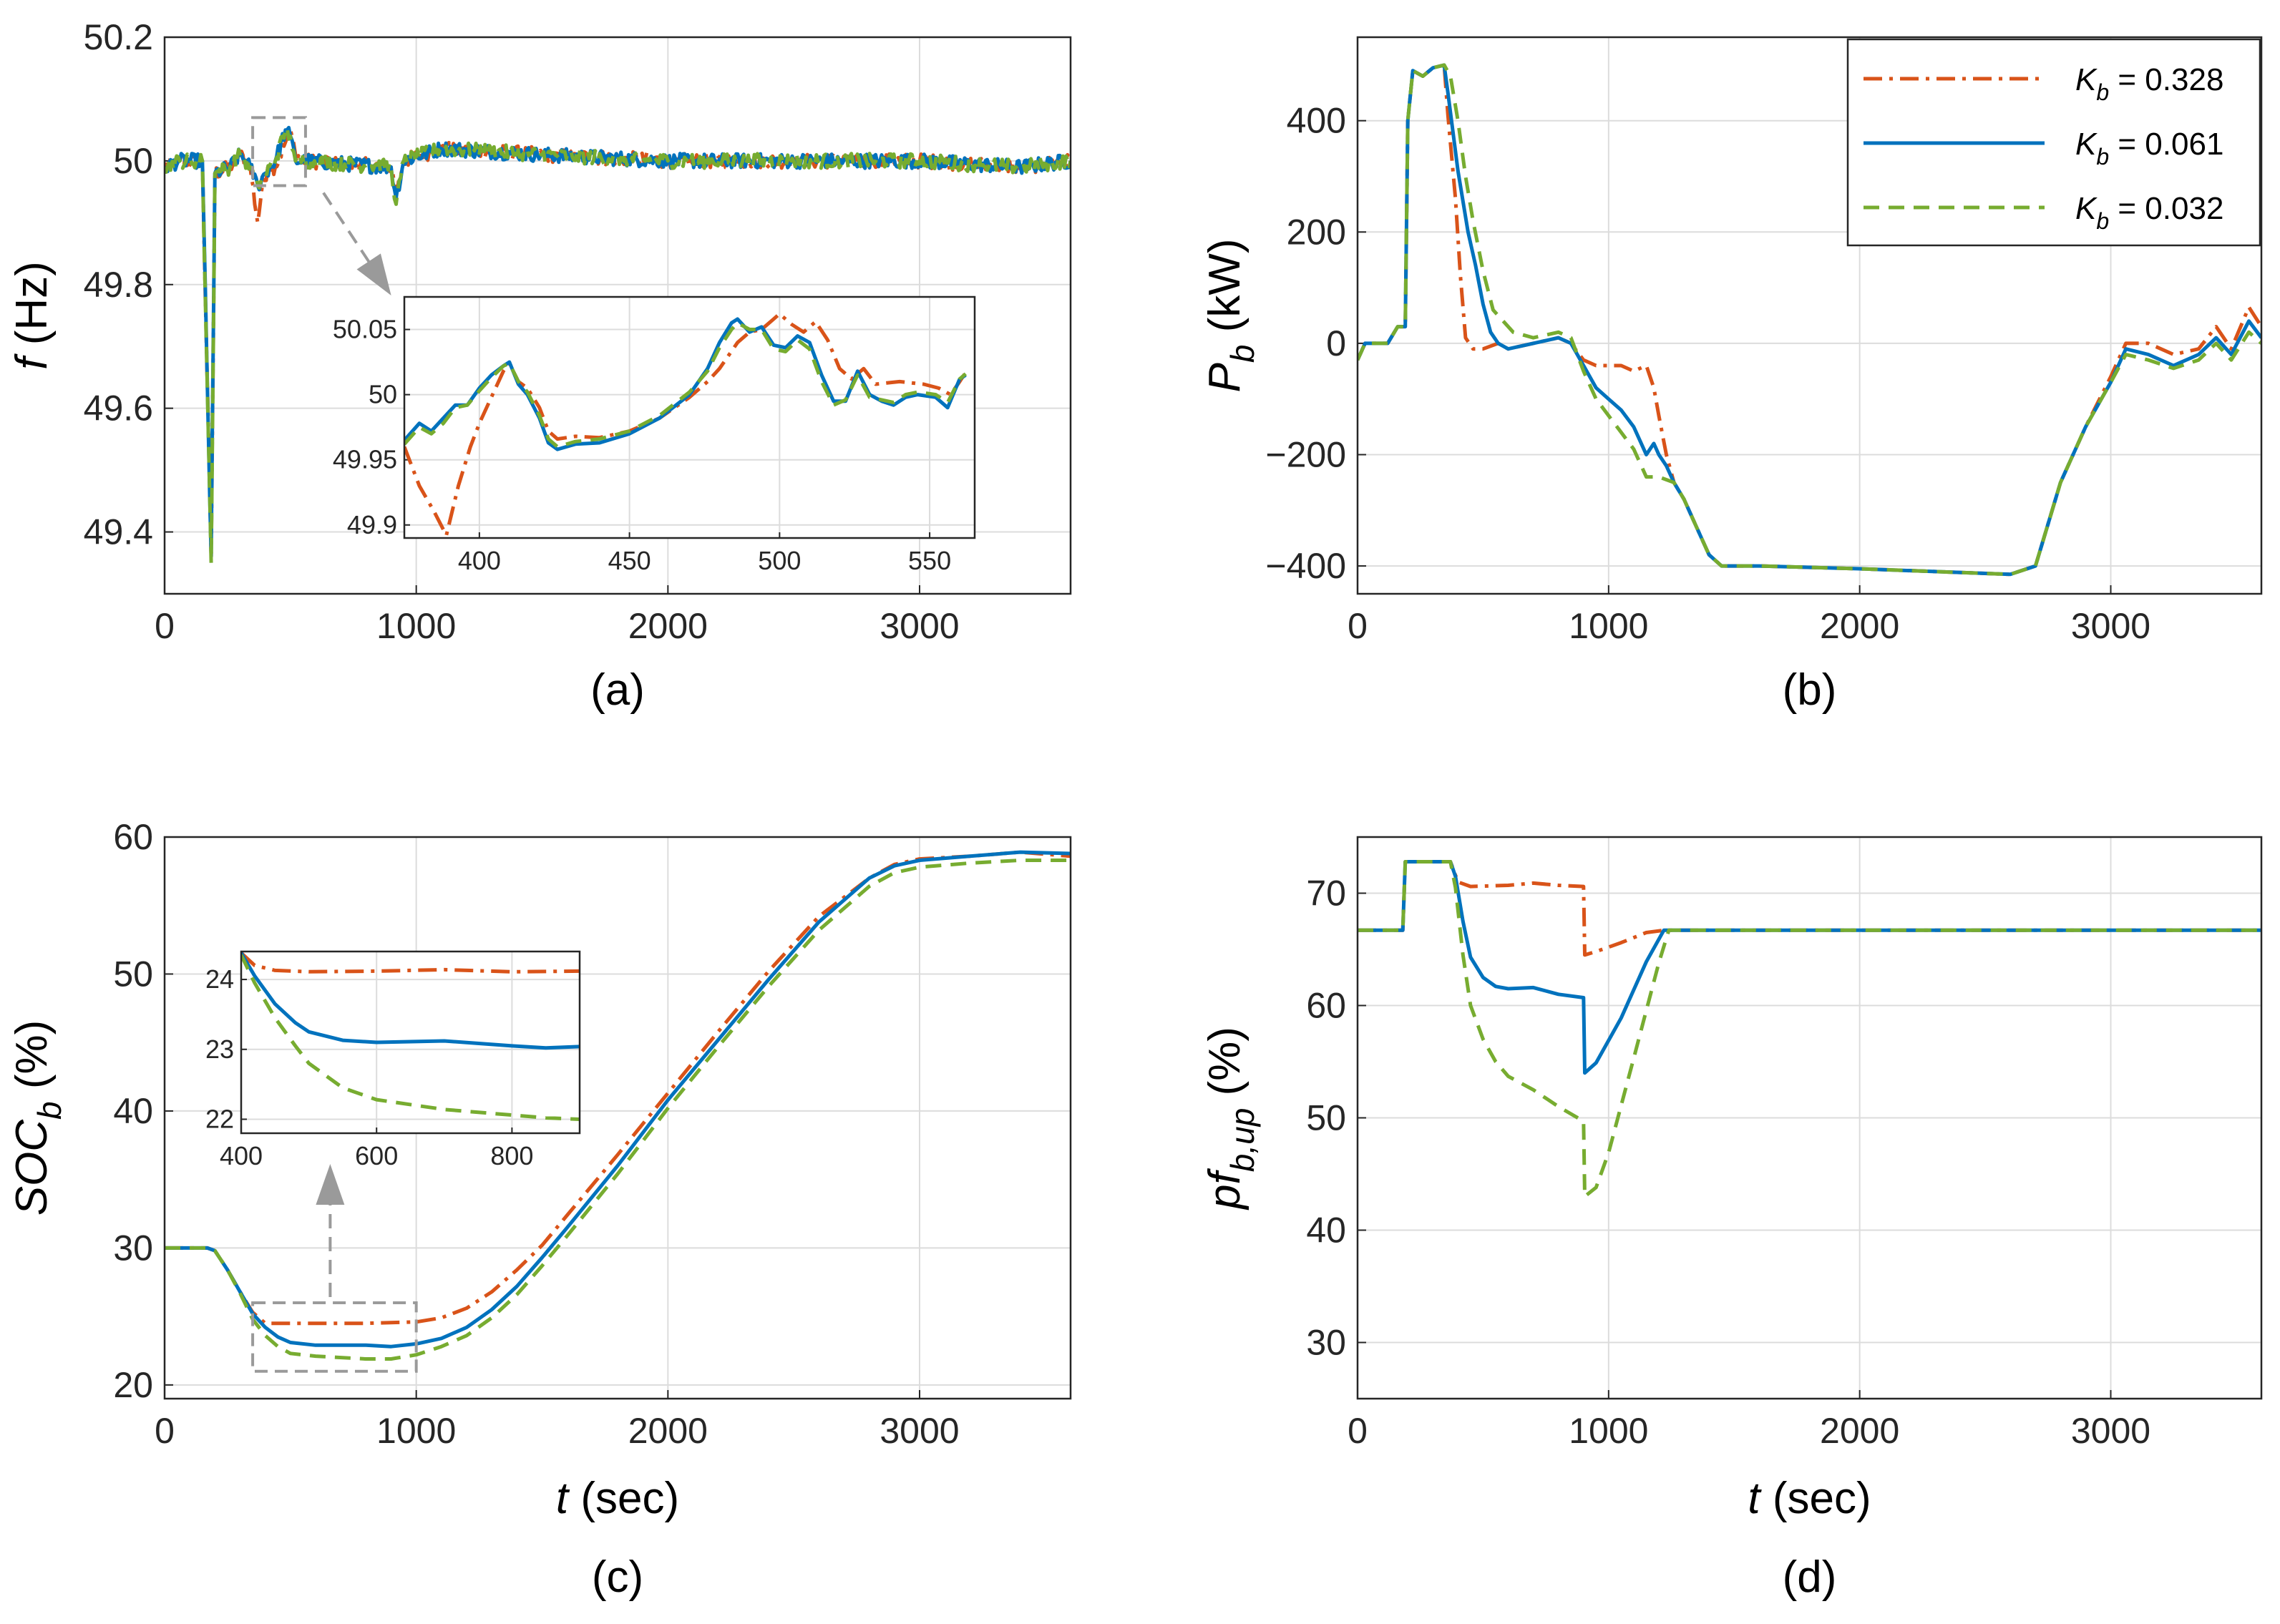 The height and width of the screenshot is (1624, 2280). What do you see at coordinates (480, 560) in the screenshot?
I see `inset-a-xtick-label: 400` at bounding box center [480, 560].